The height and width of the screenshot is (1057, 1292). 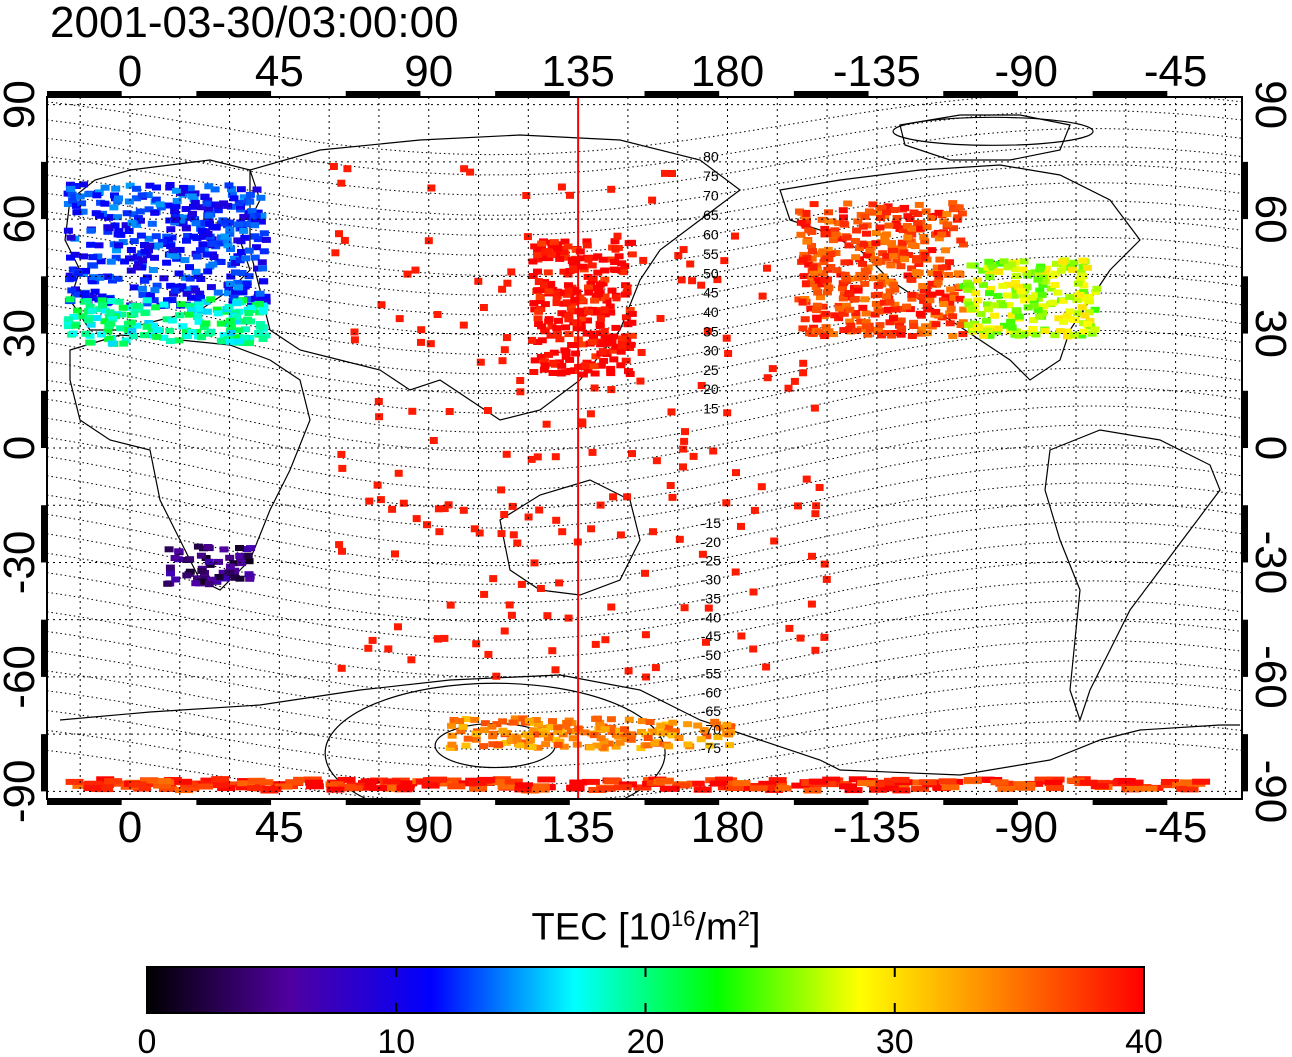 What do you see at coordinates (727, 71) in the screenshot?
I see `lon-tick-label-top: 180` at bounding box center [727, 71].